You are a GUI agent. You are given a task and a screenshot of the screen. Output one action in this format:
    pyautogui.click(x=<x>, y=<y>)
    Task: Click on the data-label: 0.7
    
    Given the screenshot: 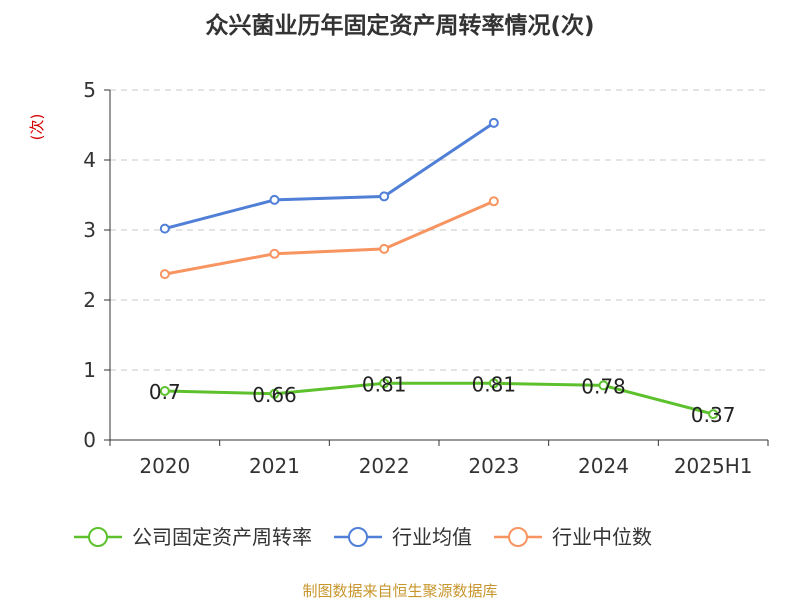 What is the action you would take?
    pyautogui.click(x=165, y=392)
    